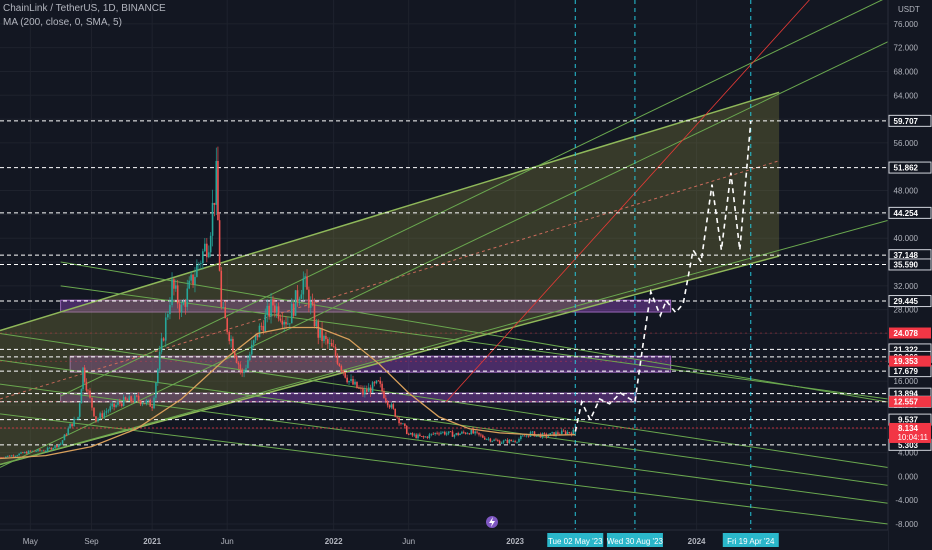 Image resolution: width=932 pixels, height=550 pixels. I want to click on date-badge: Wed 30 Aug '23, so click(635, 541).